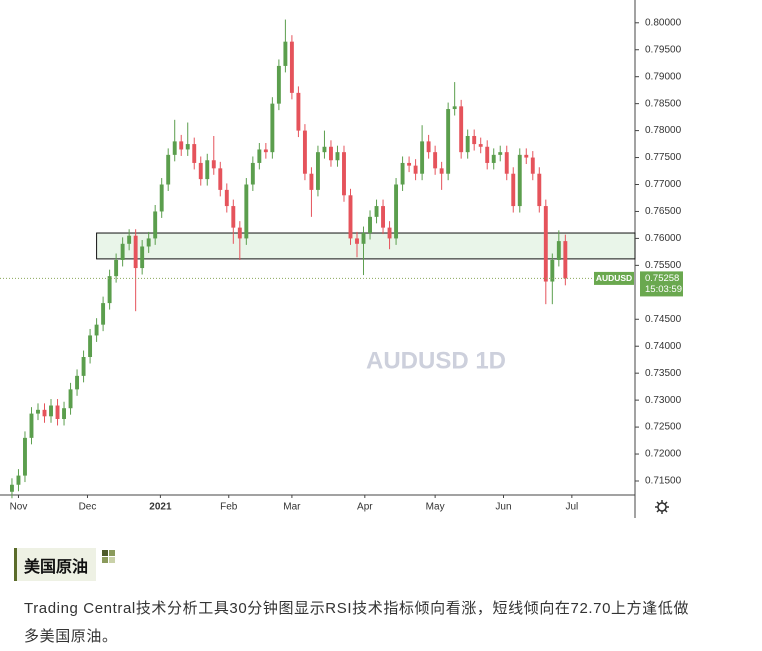 The width and height of the screenshot is (762, 651). I want to click on x-tick-label: May, so click(435, 507).